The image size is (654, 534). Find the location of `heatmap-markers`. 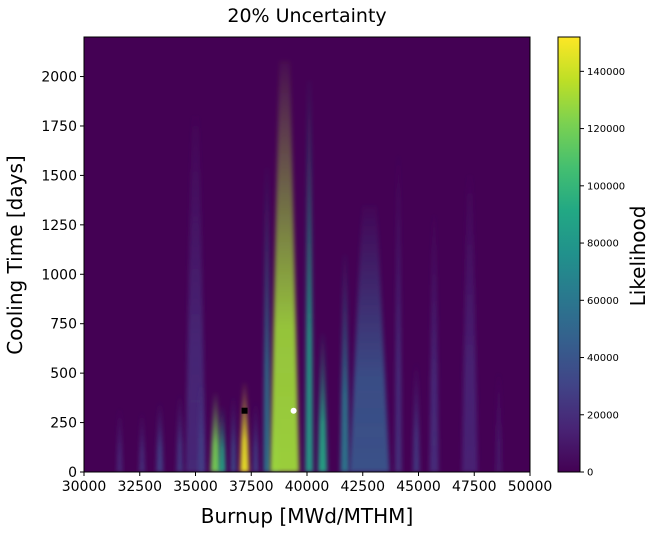

heatmap-markers is located at coordinates (269, 410).